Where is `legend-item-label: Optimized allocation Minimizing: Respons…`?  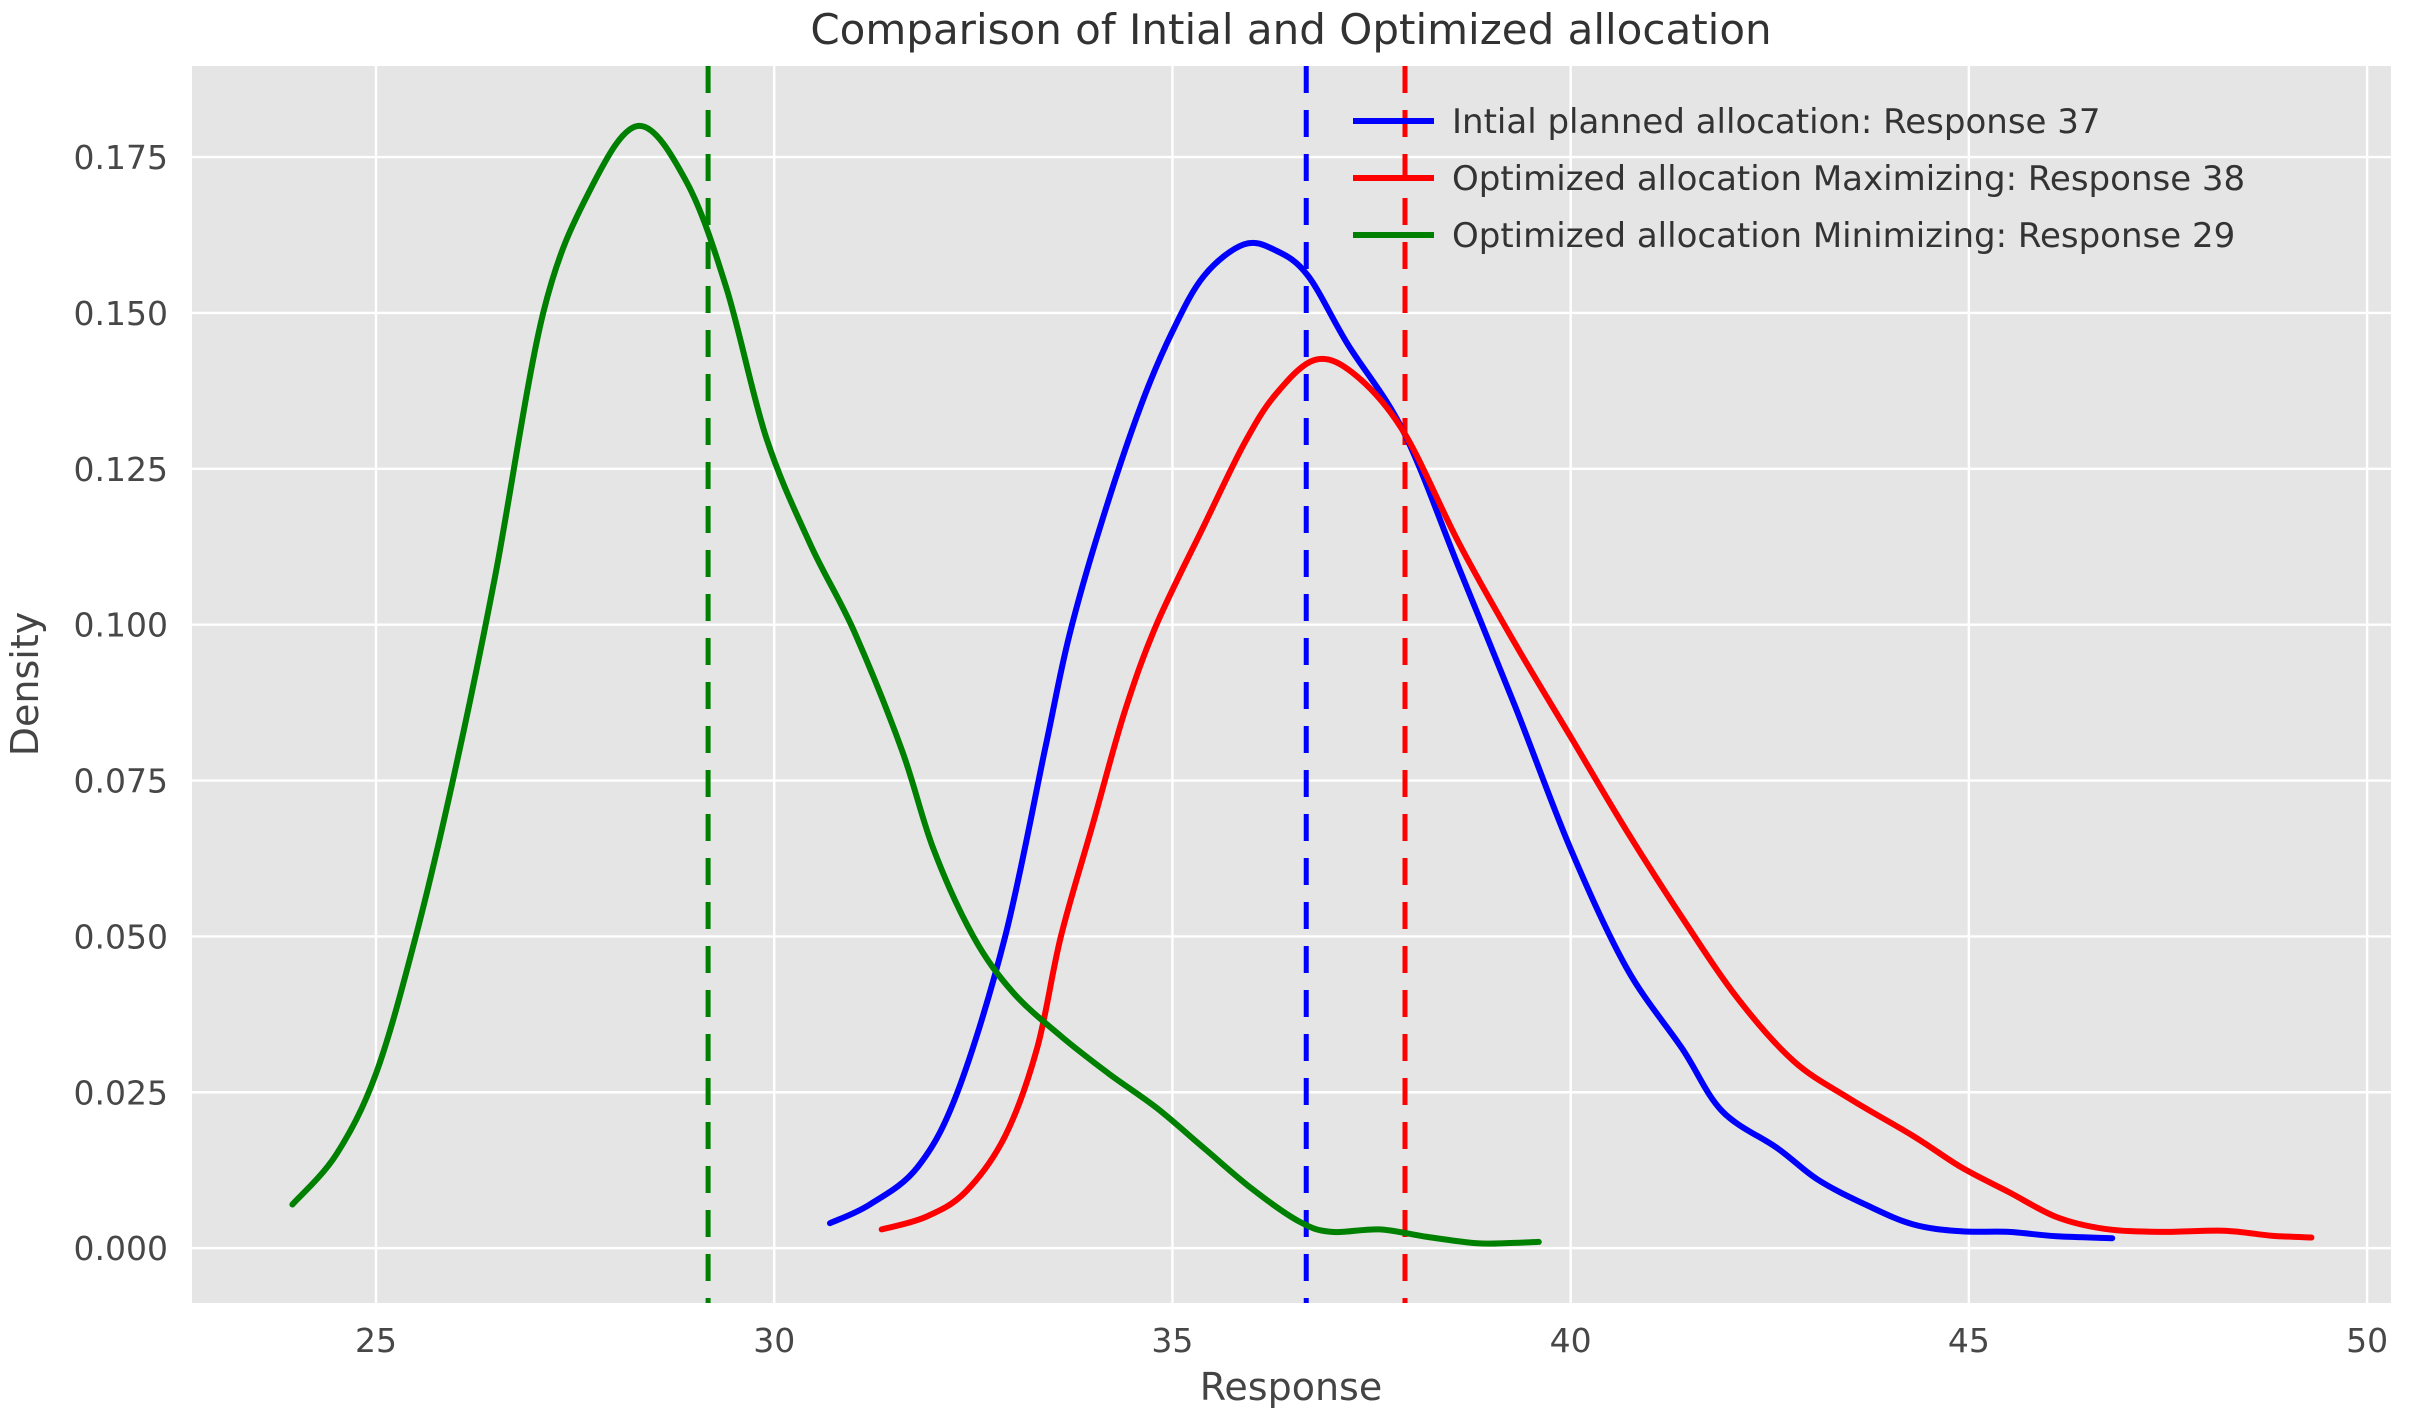 legend-item-label: Optimized allocation Minimizing: Respons… is located at coordinates (1843, 236).